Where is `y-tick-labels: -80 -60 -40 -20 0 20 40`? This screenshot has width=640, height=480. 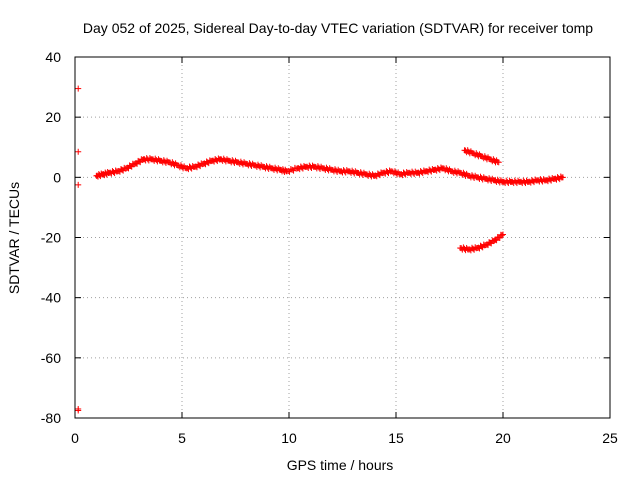
y-tick-labels: -80 -60 -40 -20 0 20 40 is located at coordinates (51, 237).